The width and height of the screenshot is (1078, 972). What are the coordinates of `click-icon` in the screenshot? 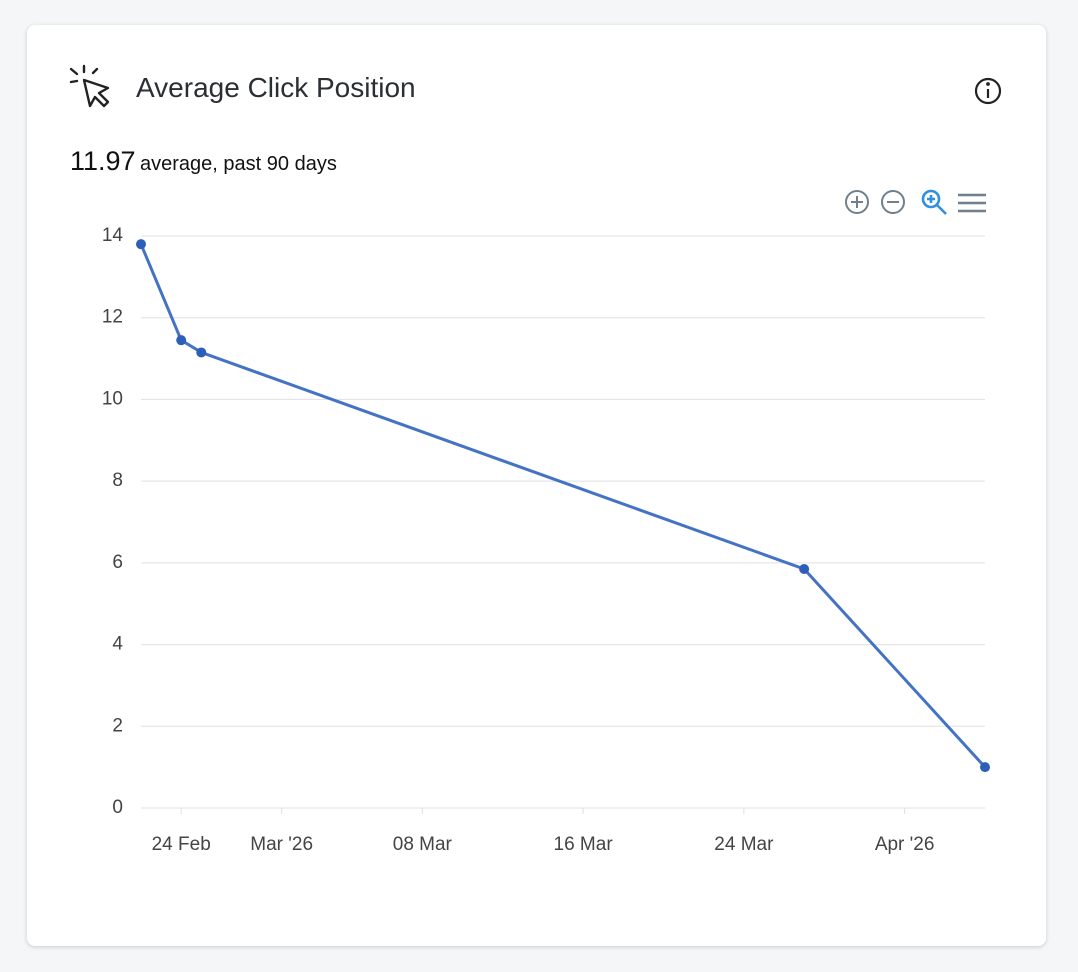 It's located at (89, 86).